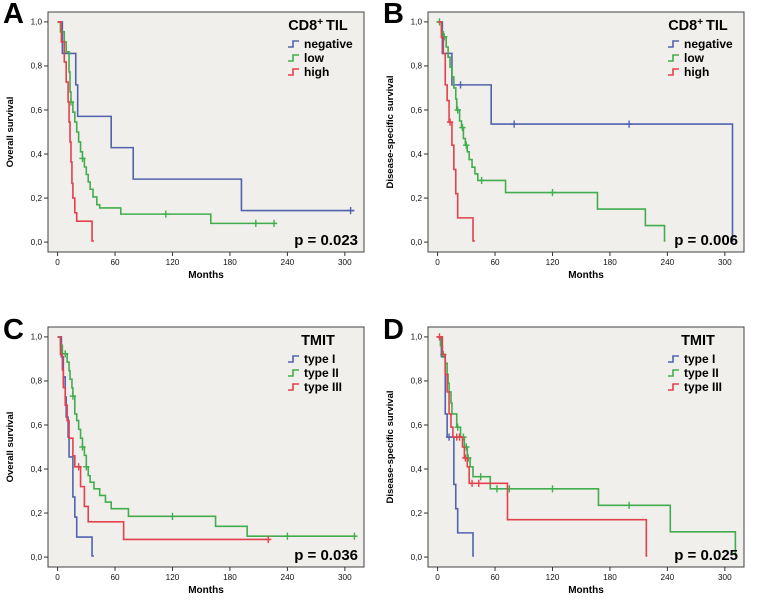 This screenshot has width=760, height=603. I want to click on p-value-label: p = 0.006, so click(706, 240).